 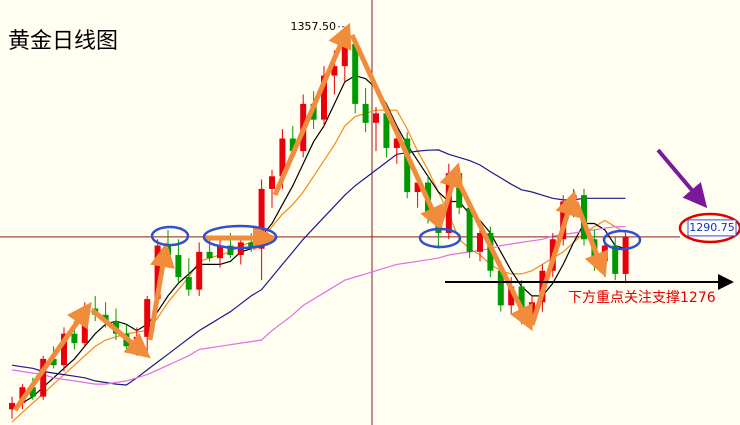 What do you see at coordinates (63, 41) in the screenshot?
I see `chart-title: 黄金日线图` at bounding box center [63, 41].